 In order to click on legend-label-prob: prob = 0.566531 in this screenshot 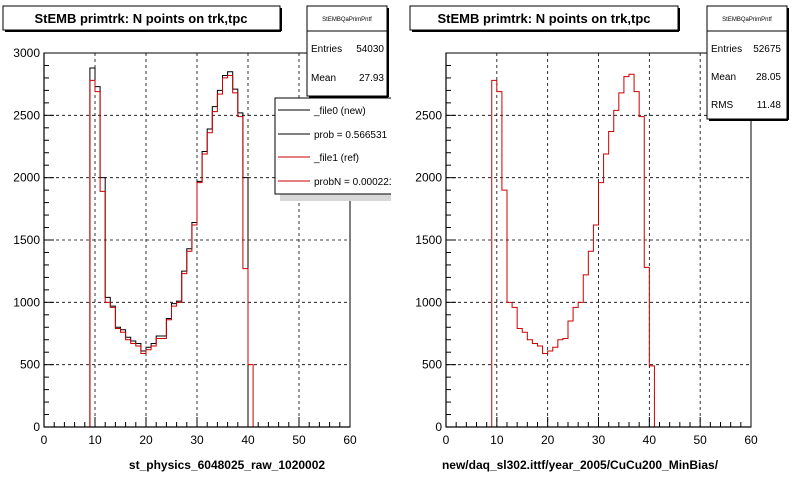, I will do `click(351, 135)`.